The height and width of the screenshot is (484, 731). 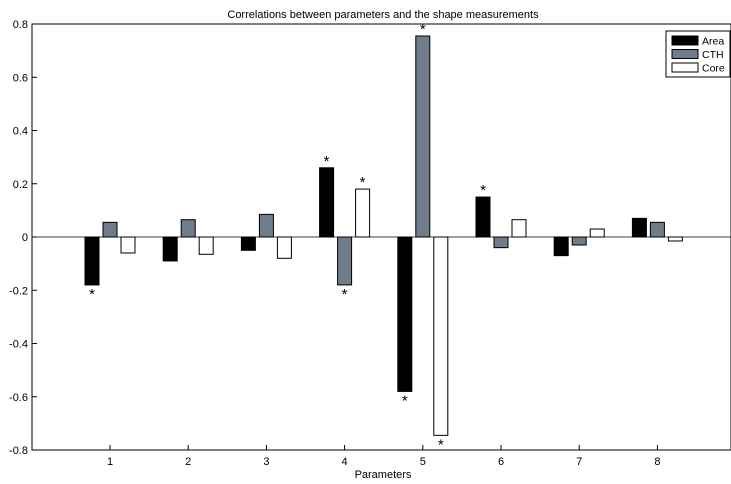 I want to click on x-axis-label: Parameters, so click(x=383, y=475).